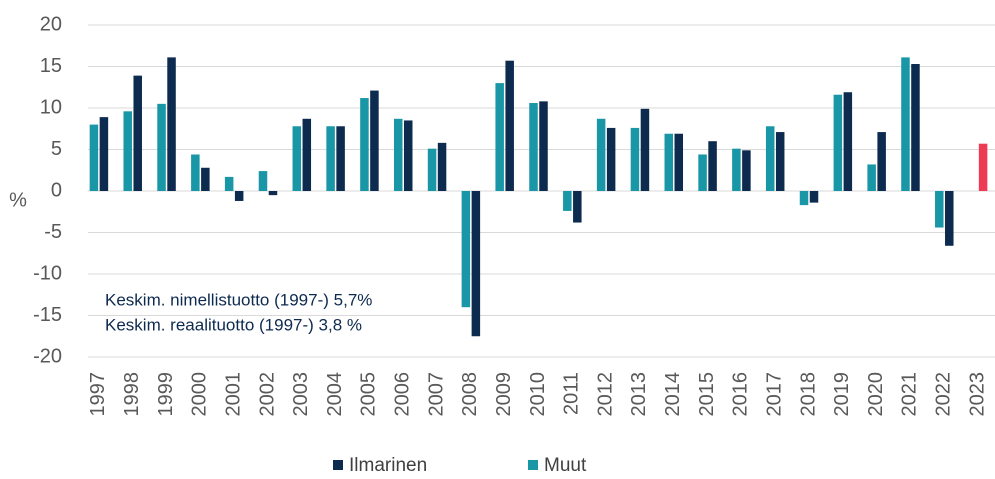  Describe the element at coordinates (842, 394) in the screenshot. I see `x-tick-label: 2019` at that location.